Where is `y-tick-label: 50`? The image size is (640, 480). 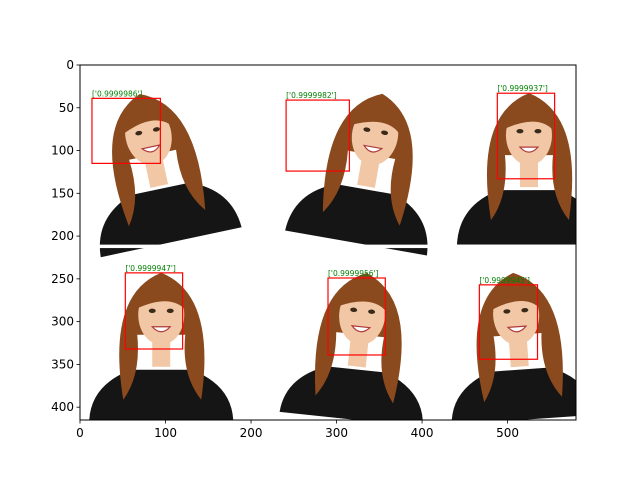 y-tick-label: 50 is located at coordinates (66, 108).